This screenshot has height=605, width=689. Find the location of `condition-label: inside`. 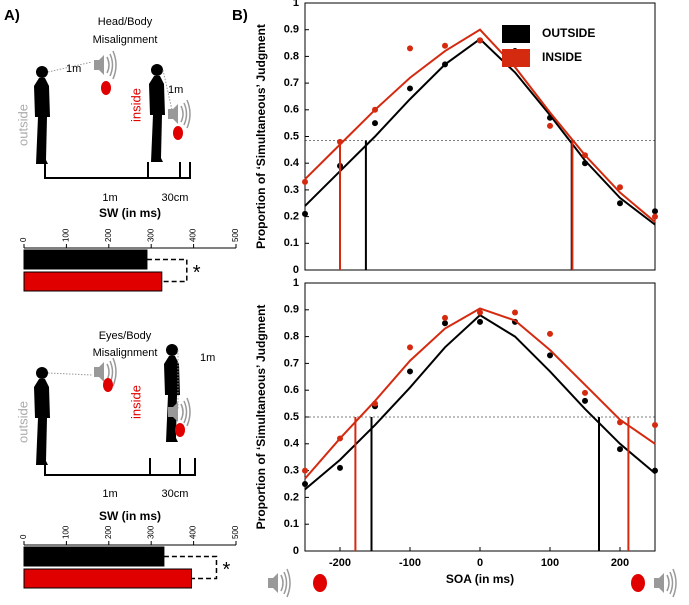

condition-label: inside is located at coordinates (135, 105).